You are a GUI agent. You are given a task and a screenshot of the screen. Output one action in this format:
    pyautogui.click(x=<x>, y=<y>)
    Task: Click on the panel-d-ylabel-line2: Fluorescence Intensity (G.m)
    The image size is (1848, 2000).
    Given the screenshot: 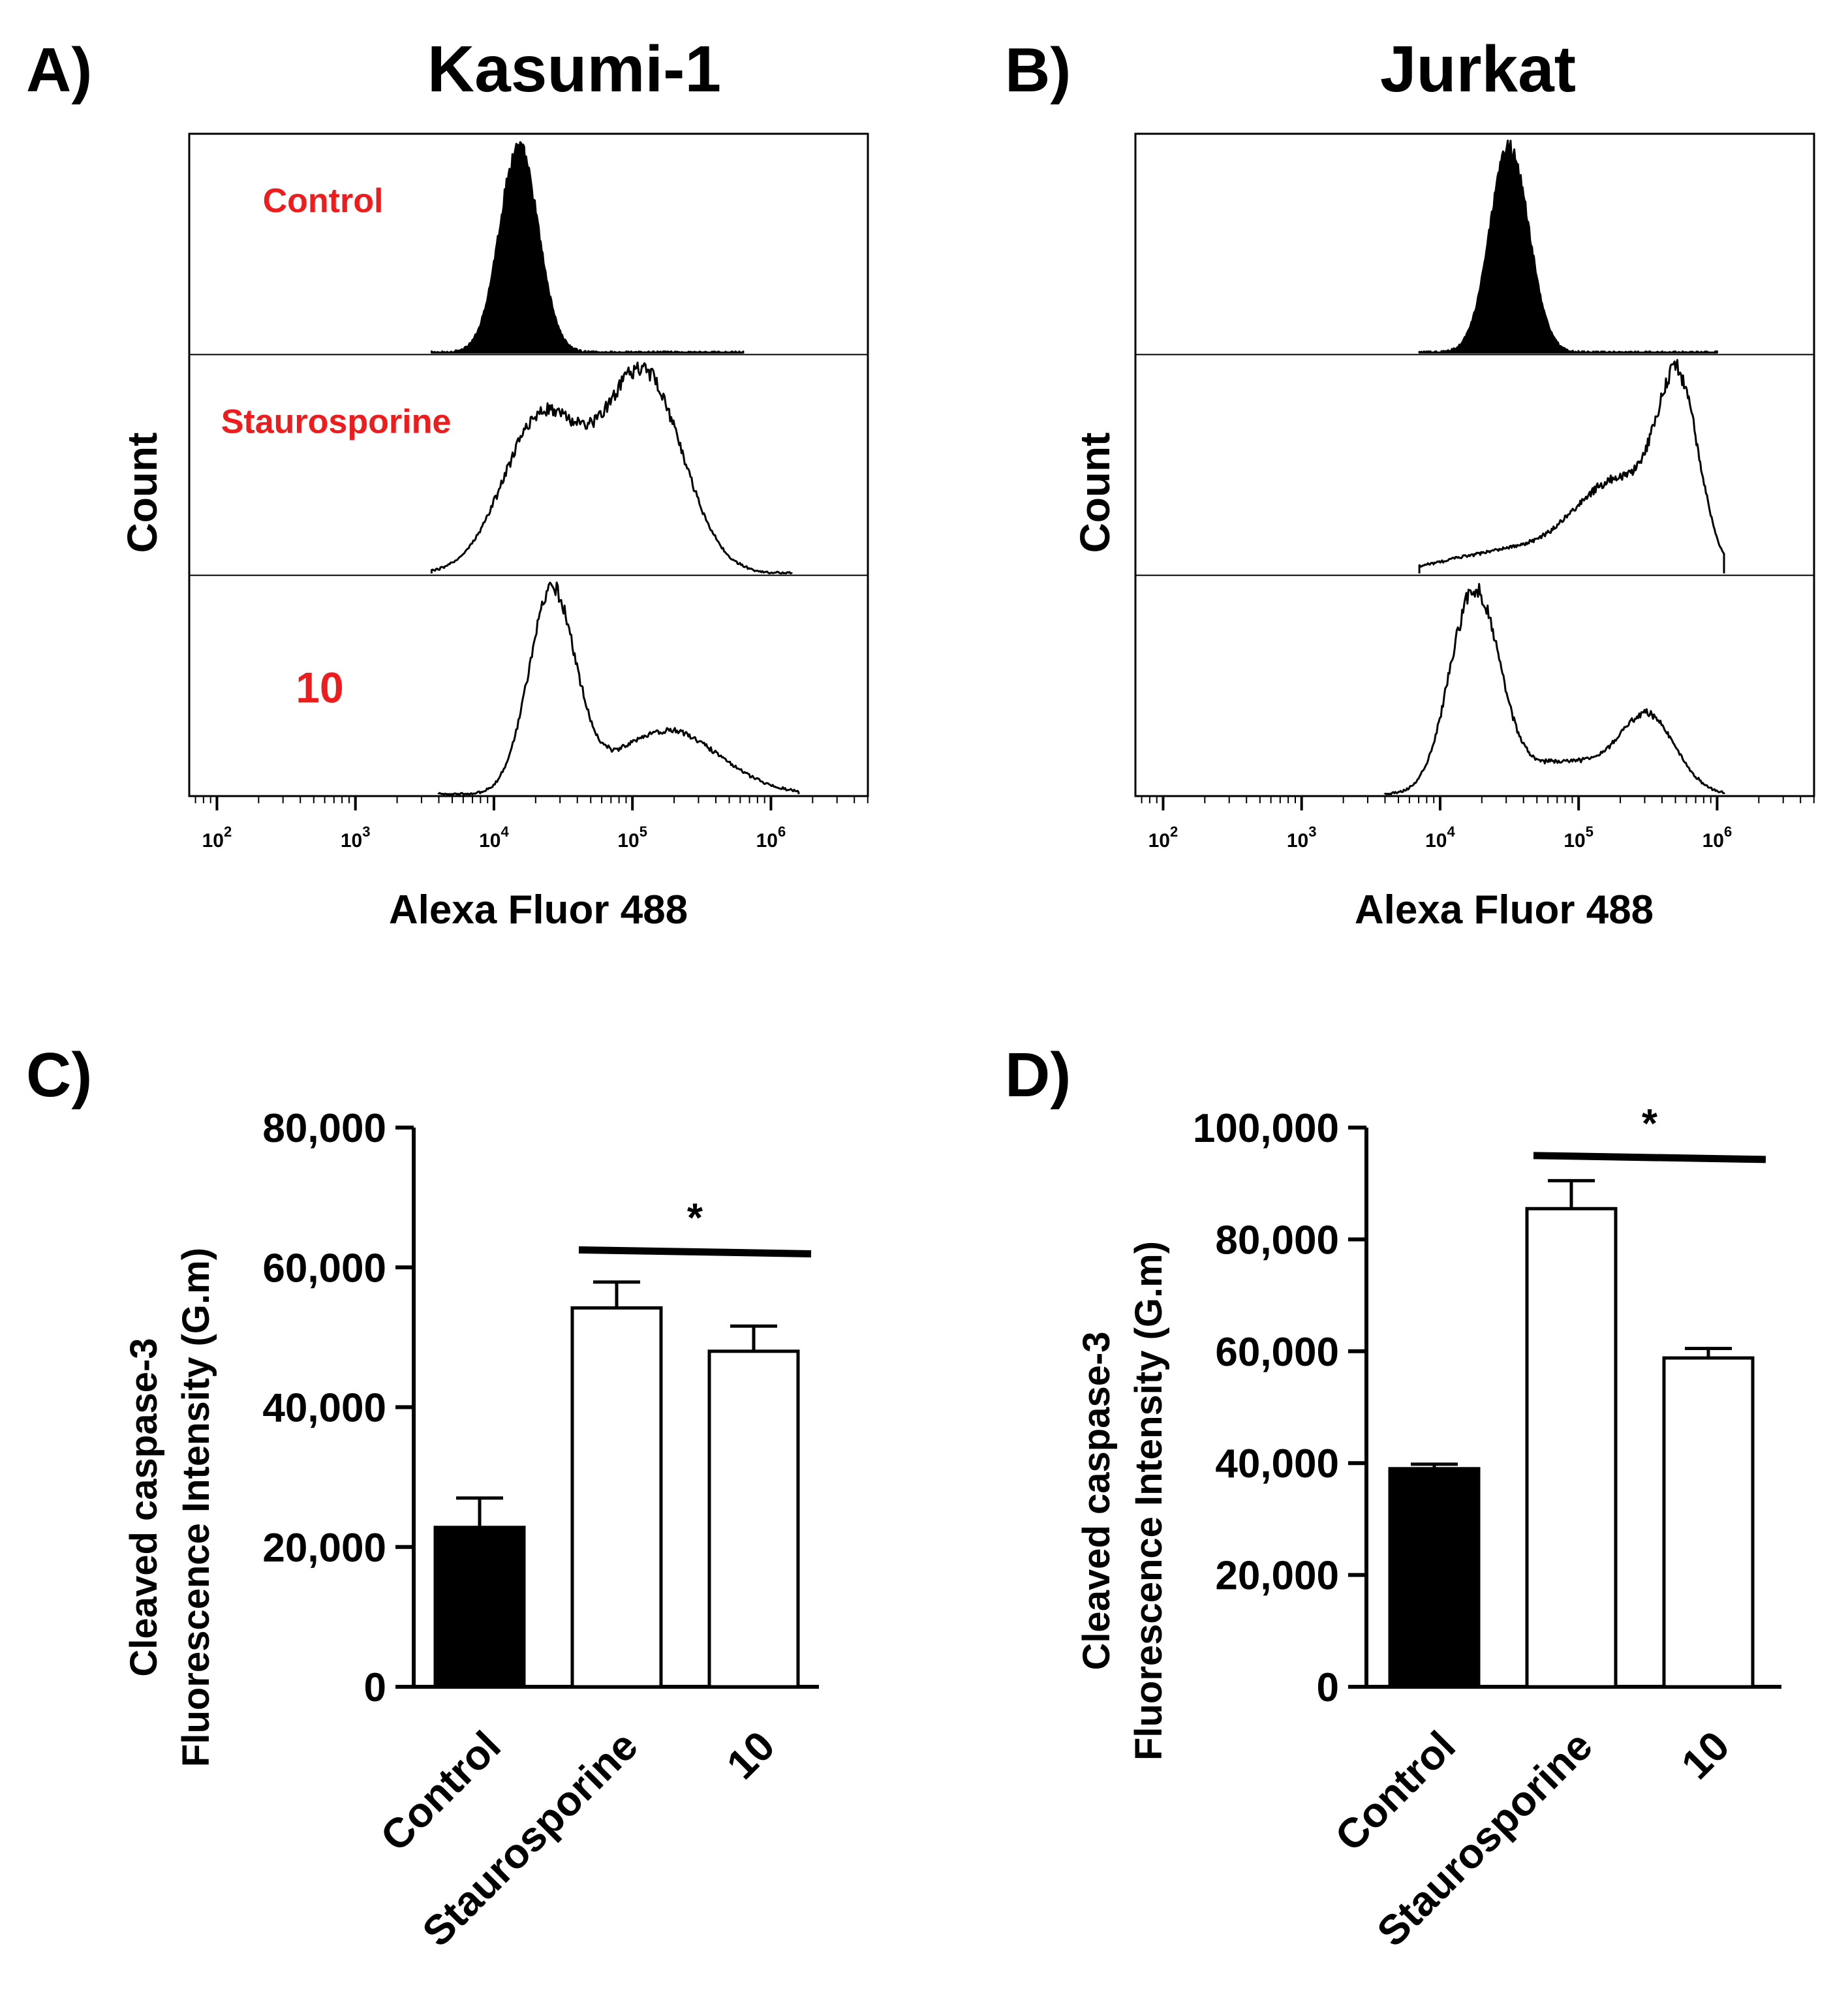 What is the action you would take?
    pyautogui.click(x=1149, y=1501)
    